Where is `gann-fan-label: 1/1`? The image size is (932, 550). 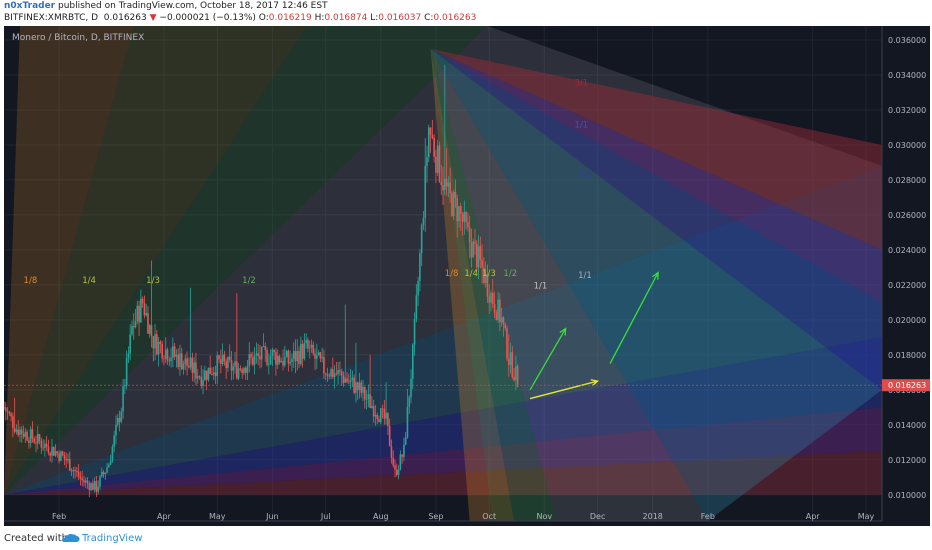
gann-fan-label: 1/1 is located at coordinates (585, 276).